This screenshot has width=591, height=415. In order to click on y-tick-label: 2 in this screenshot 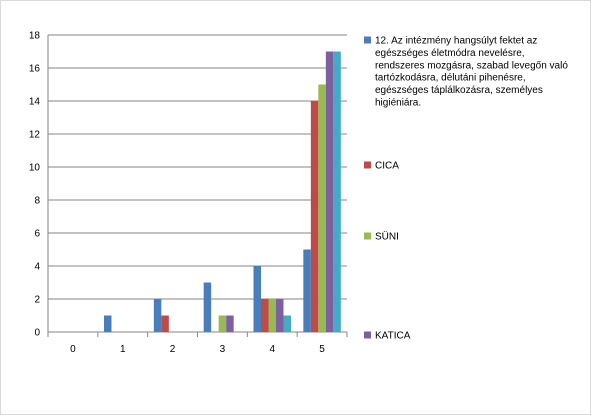, I will do `click(37, 300)`.